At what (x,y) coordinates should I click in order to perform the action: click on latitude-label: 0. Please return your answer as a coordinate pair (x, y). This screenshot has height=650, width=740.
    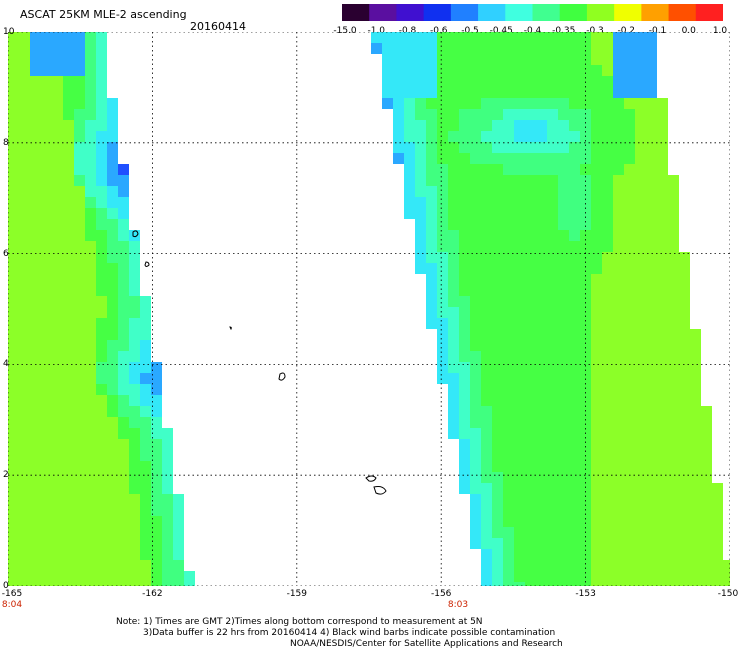
    Looking at the image, I should click on (6, 586).